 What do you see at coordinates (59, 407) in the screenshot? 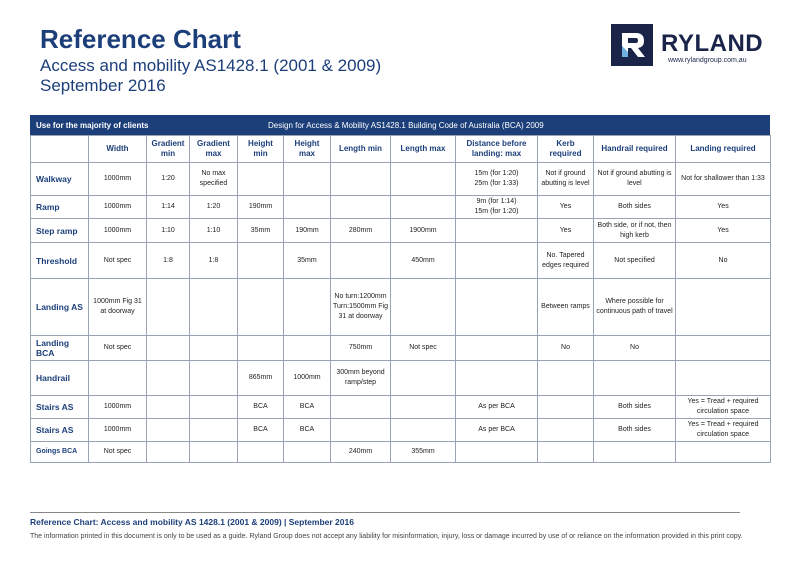
I see `row-label: Stairs AS` at bounding box center [59, 407].